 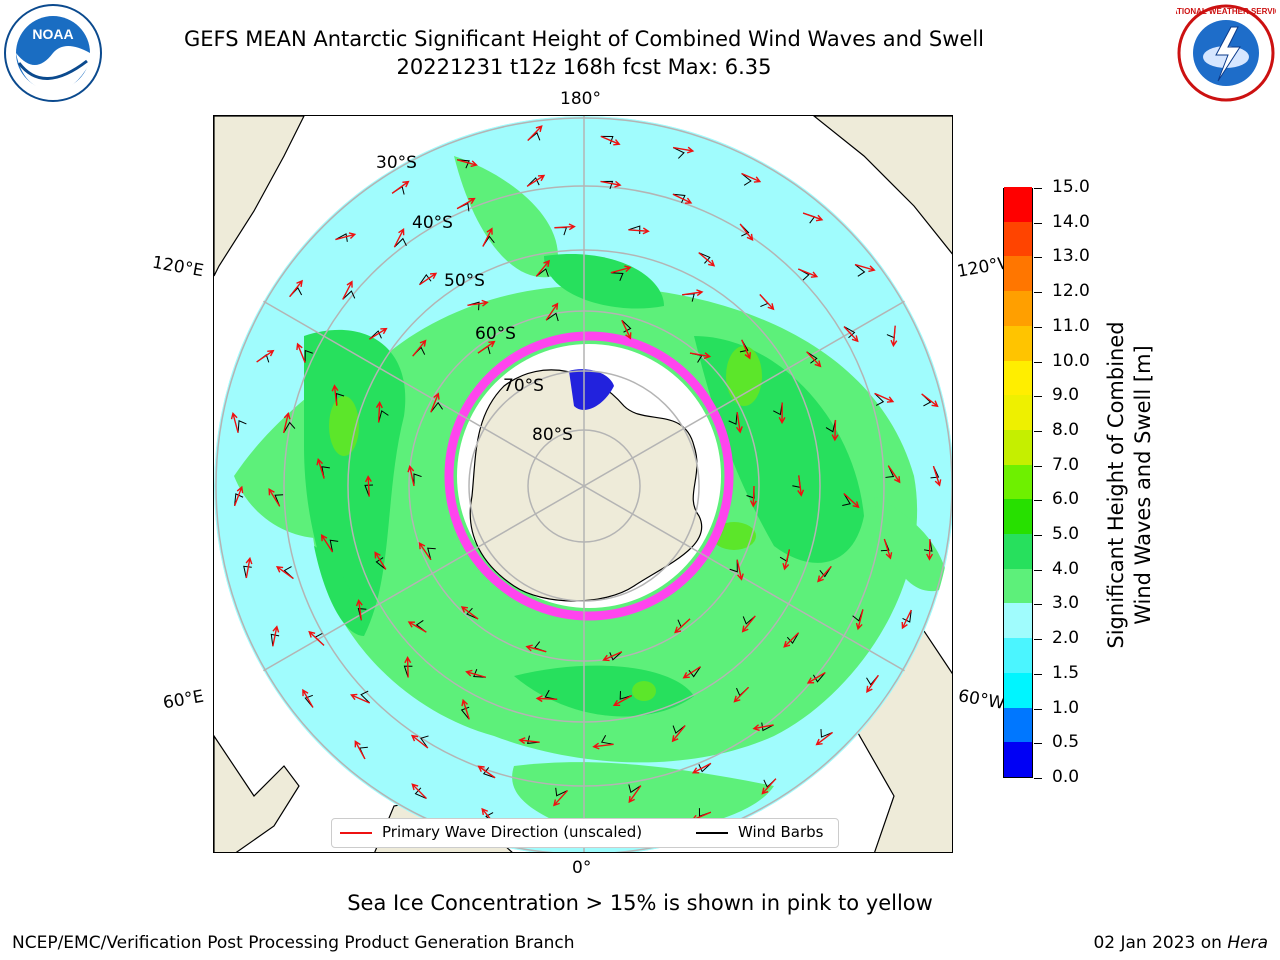 I want to click on colorbar-tick-label: 14.0, so click(x=1071, y=221).